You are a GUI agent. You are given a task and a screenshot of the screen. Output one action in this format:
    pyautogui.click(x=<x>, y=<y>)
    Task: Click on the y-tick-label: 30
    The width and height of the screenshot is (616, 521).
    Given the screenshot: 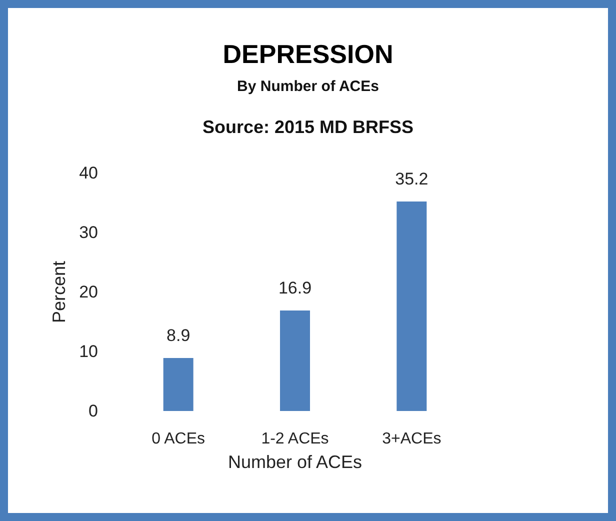 What is the action you would take?
    pyautogui.click(x=88, y=232)
    